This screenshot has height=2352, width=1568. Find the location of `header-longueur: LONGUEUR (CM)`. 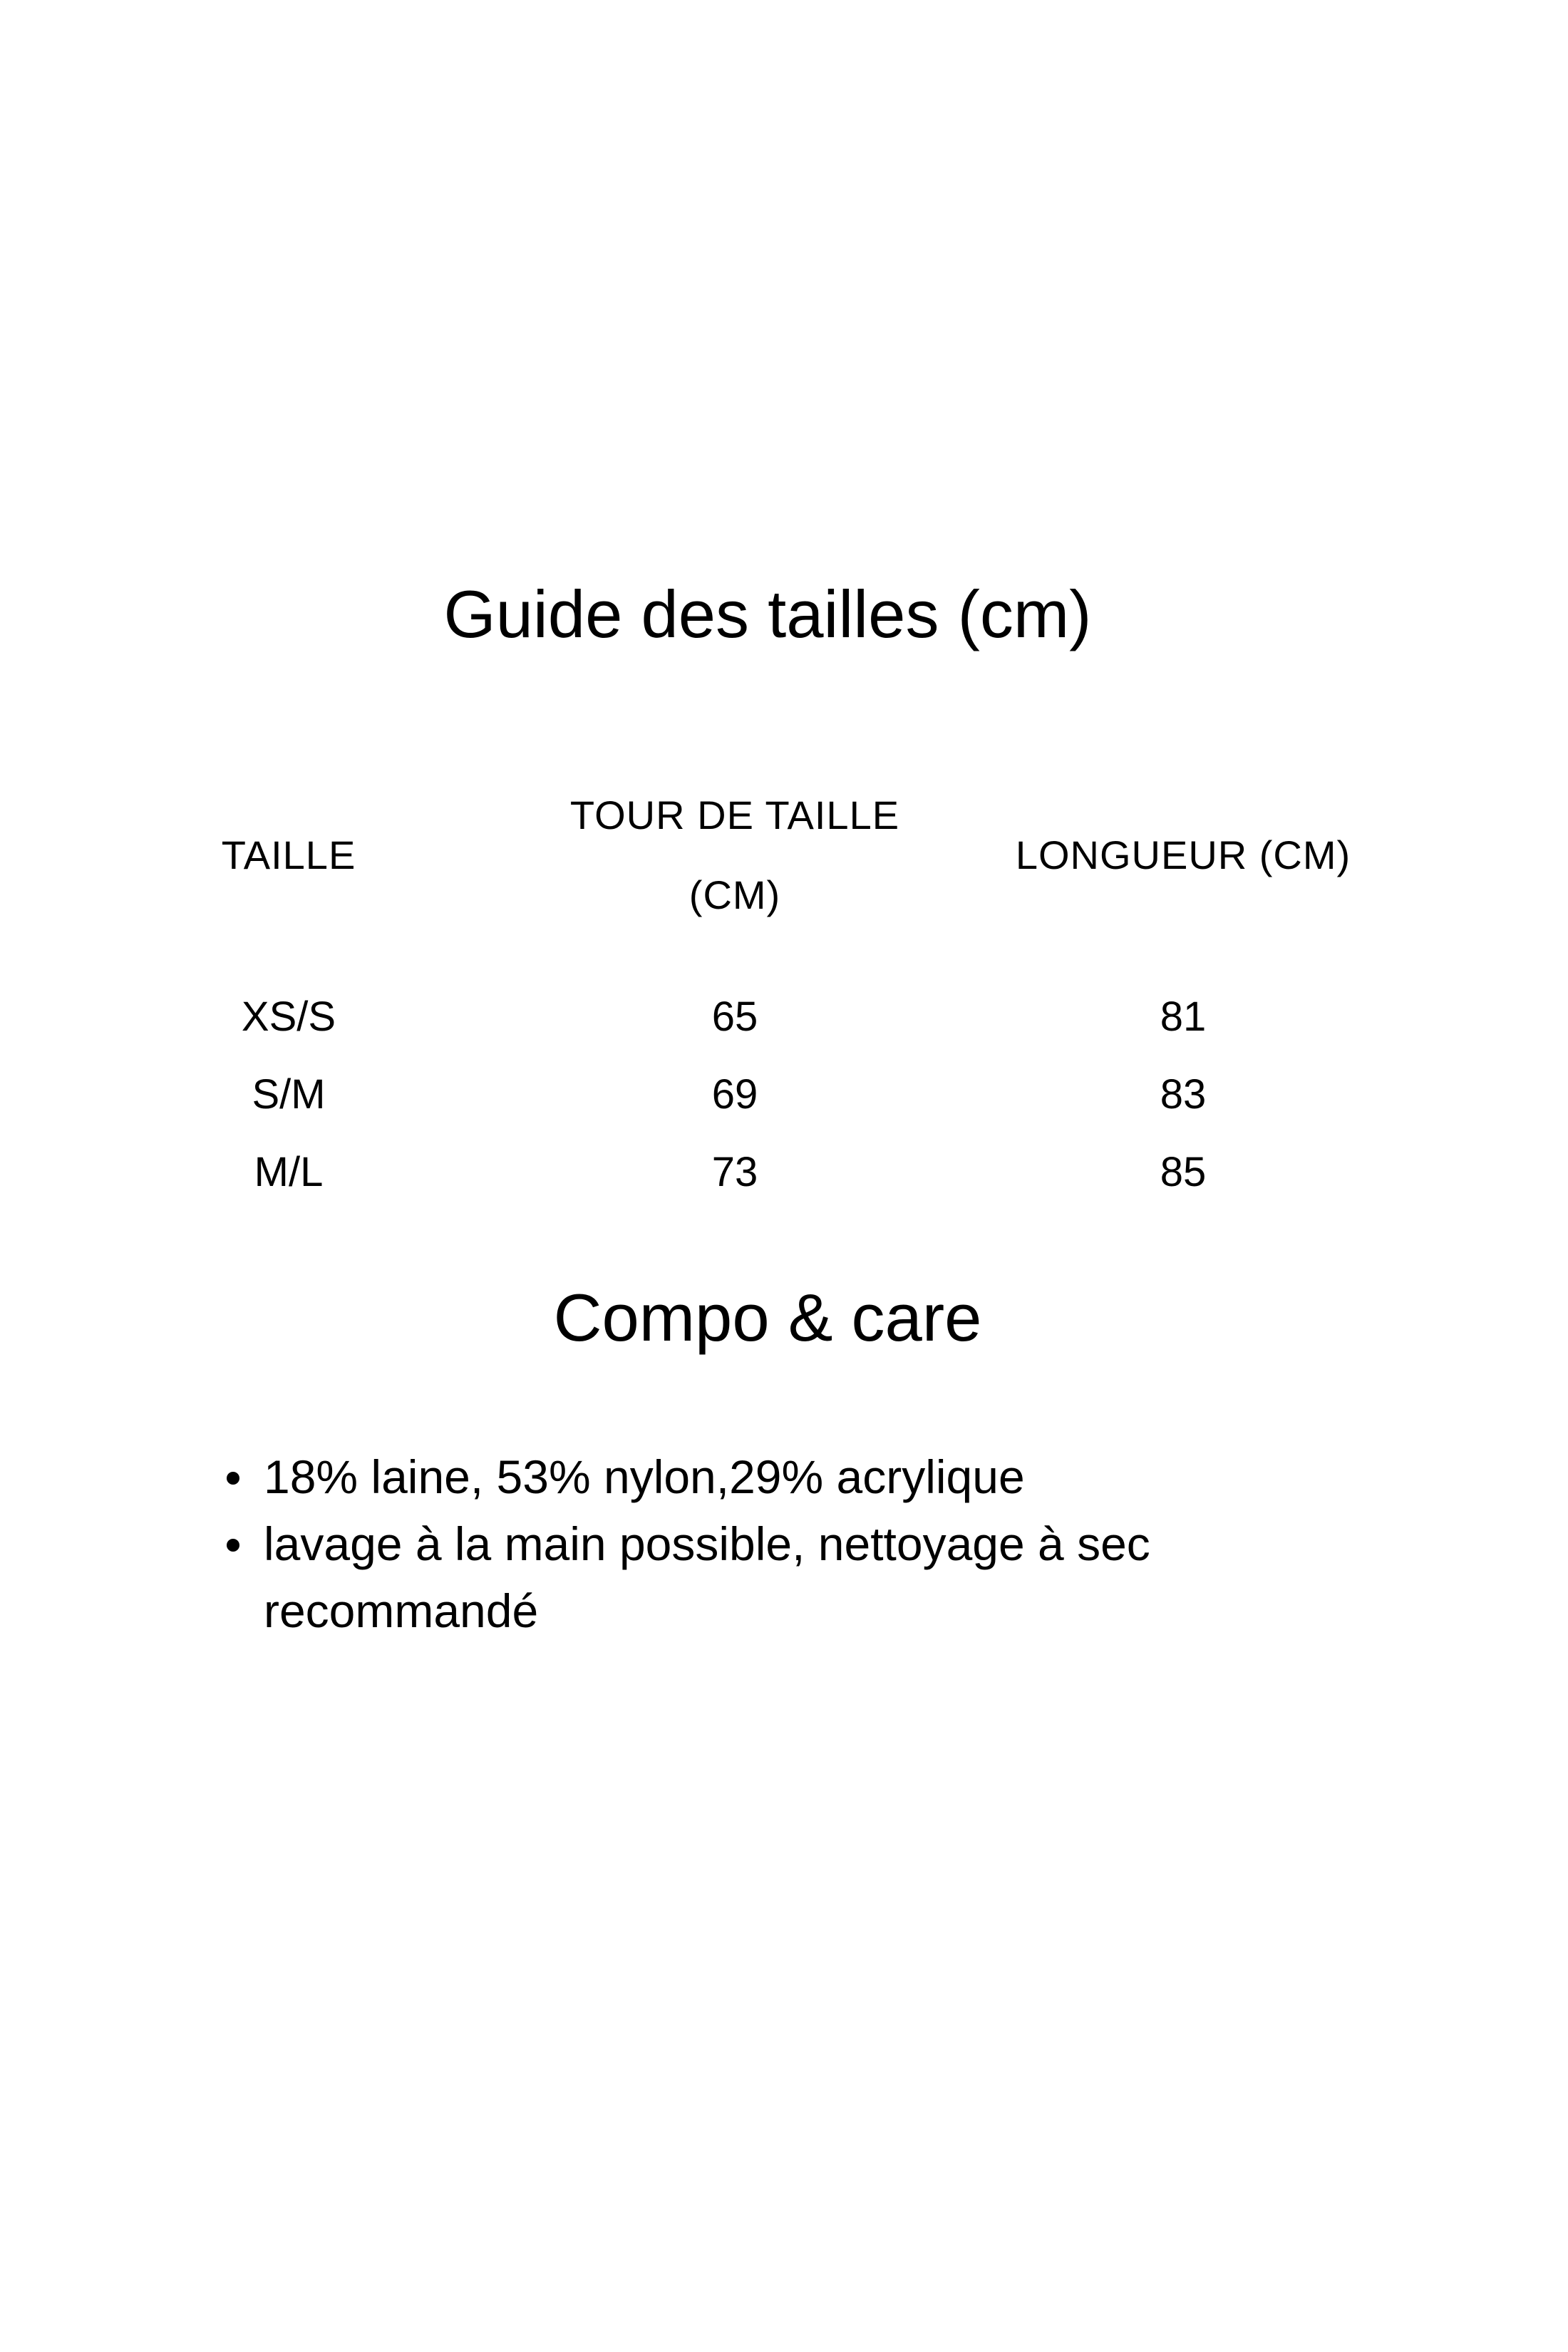

header-longueur: LONGUEUR (CM) is located at coordinates (1183, 854).